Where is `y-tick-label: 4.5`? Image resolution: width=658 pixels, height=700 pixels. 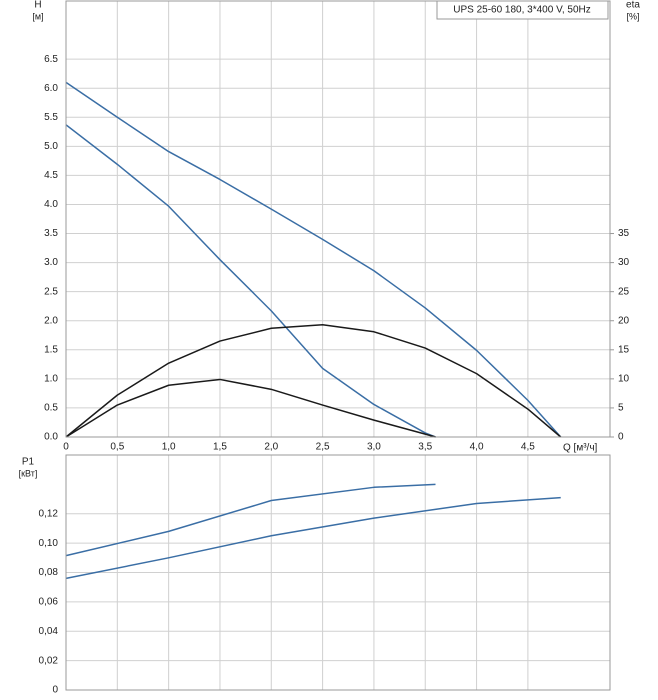
y-tick-label: 4.5 is located at coordinates (51, 175).